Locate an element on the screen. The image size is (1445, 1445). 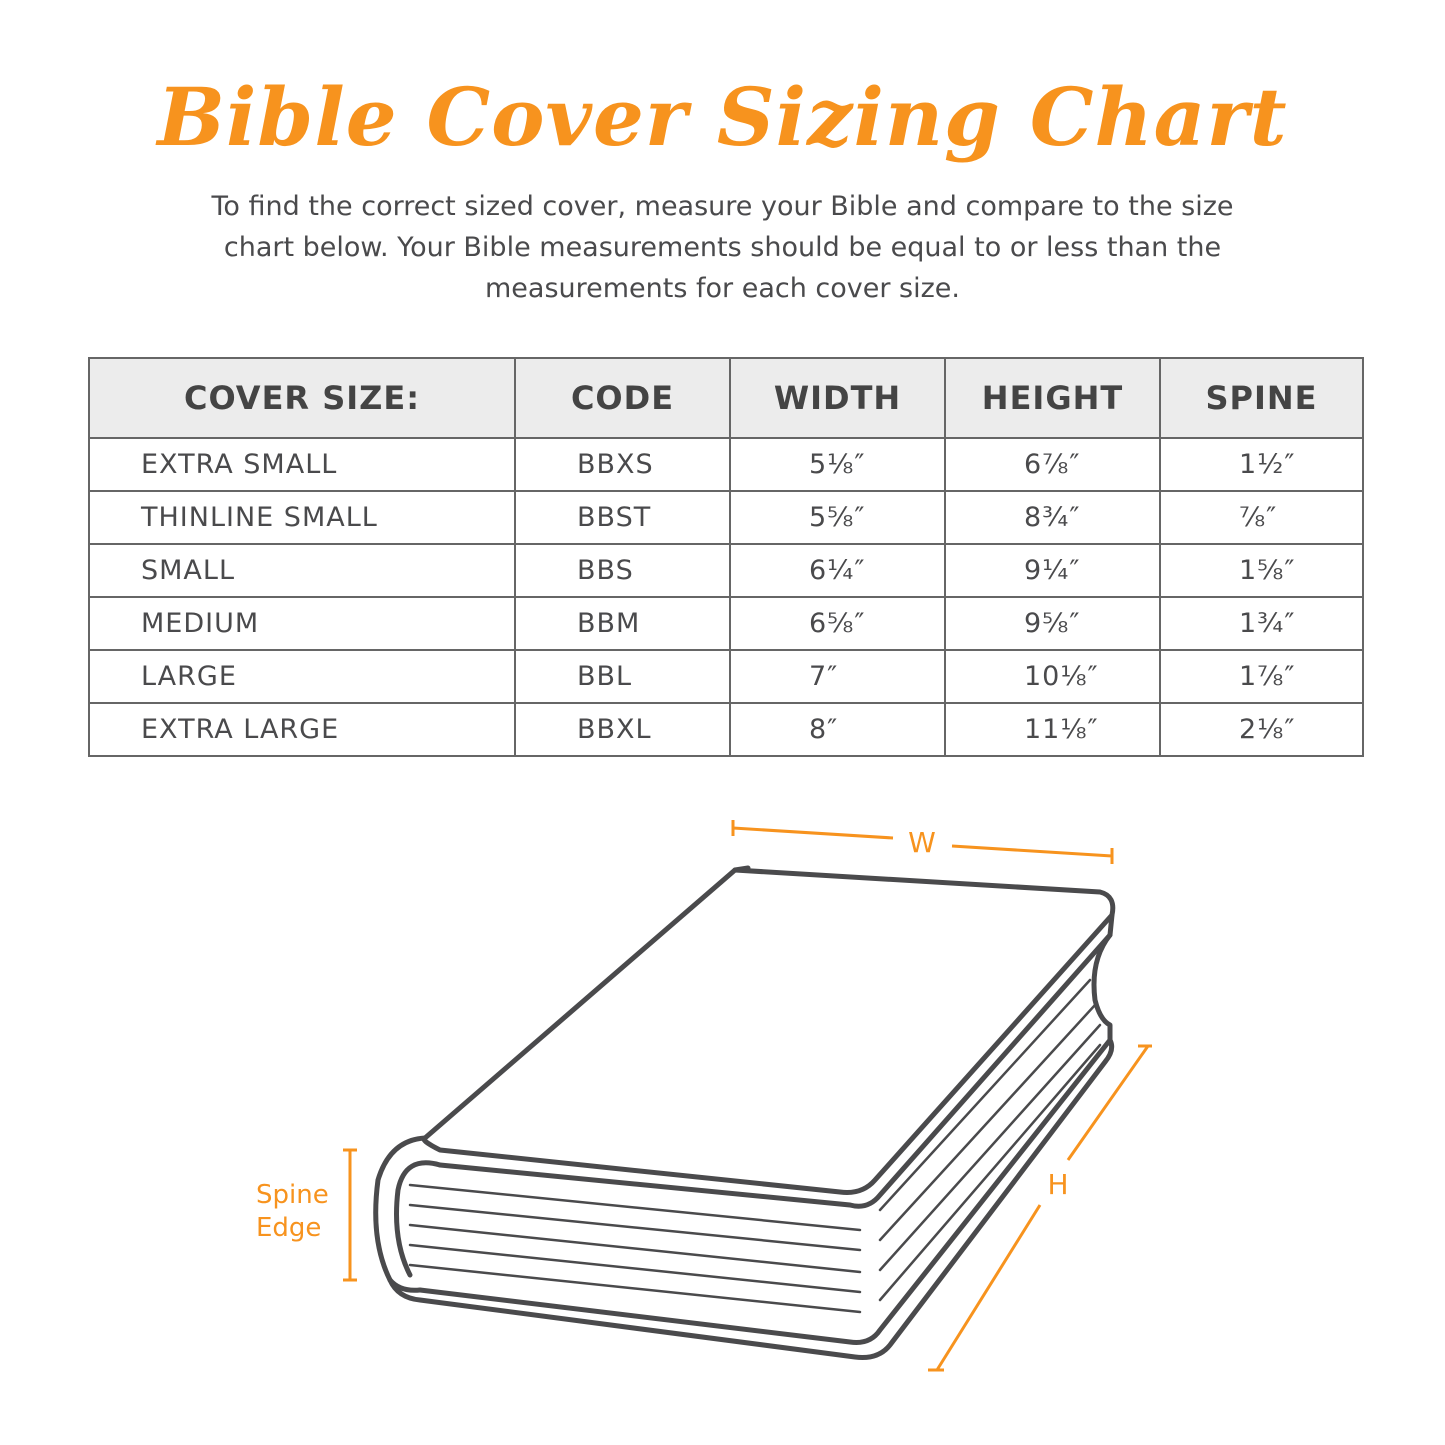
table-header-row: COVER SIZE: CODE WIDTH HEIGHT SPINE is located at coordinates (726, 398).